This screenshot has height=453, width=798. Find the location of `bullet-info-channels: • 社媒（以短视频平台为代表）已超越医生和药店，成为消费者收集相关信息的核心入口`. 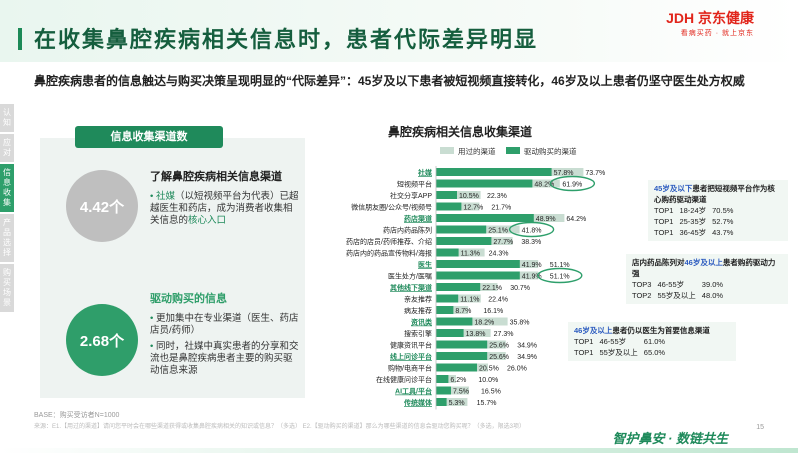

bullet-info-channels: • 社媒（以短视频平台为代表）已超越医生和药店，成为消费者收集相关信息的核心入口 is located at coordinates (225, 209).